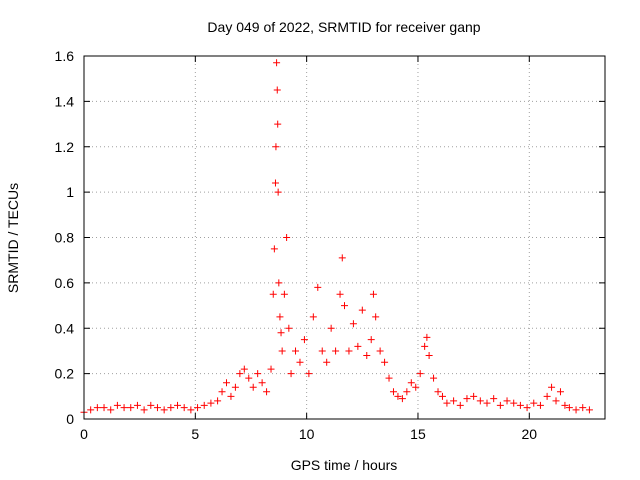 Image resolution: width=640 pixels, height=480 pixels. Describe the element at coordinates (65, 328) in the screenshot. I see `y-tick-label: 0.4` at that location.